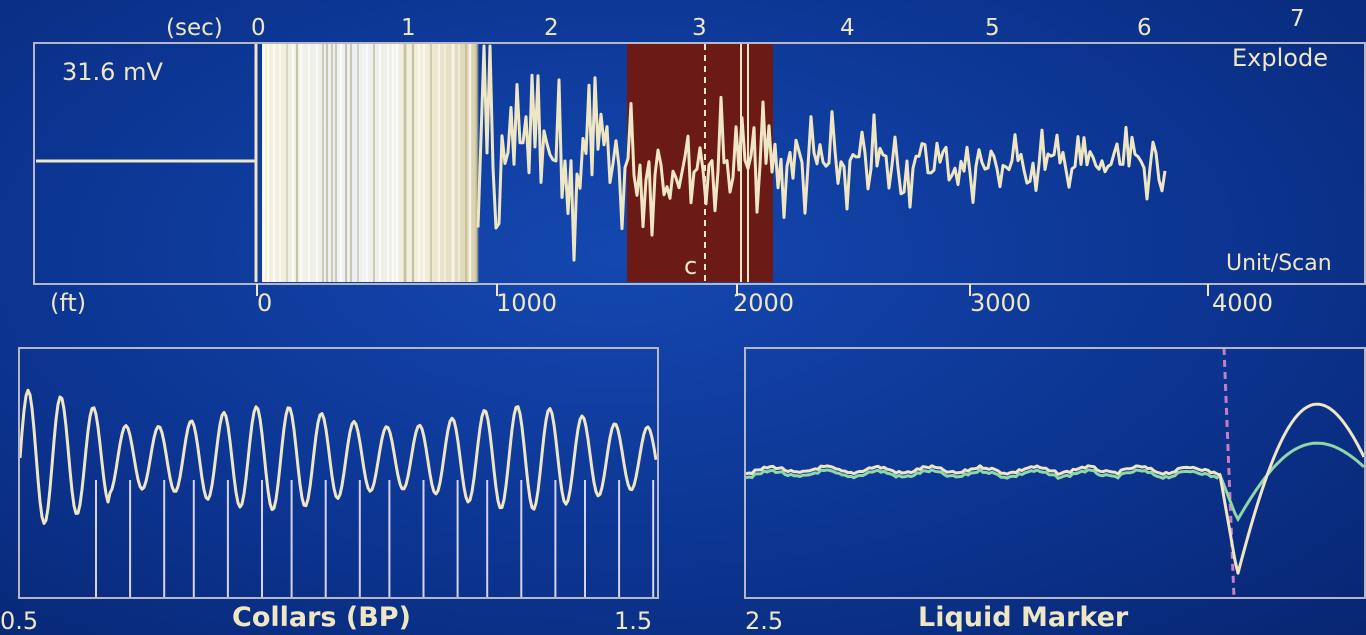 Image resolution: width=1366 pixels, height=635 pixels. Describe the element at coordinates (699, 28) in the screenshot. I see `time-tick-3: 3` at that location.